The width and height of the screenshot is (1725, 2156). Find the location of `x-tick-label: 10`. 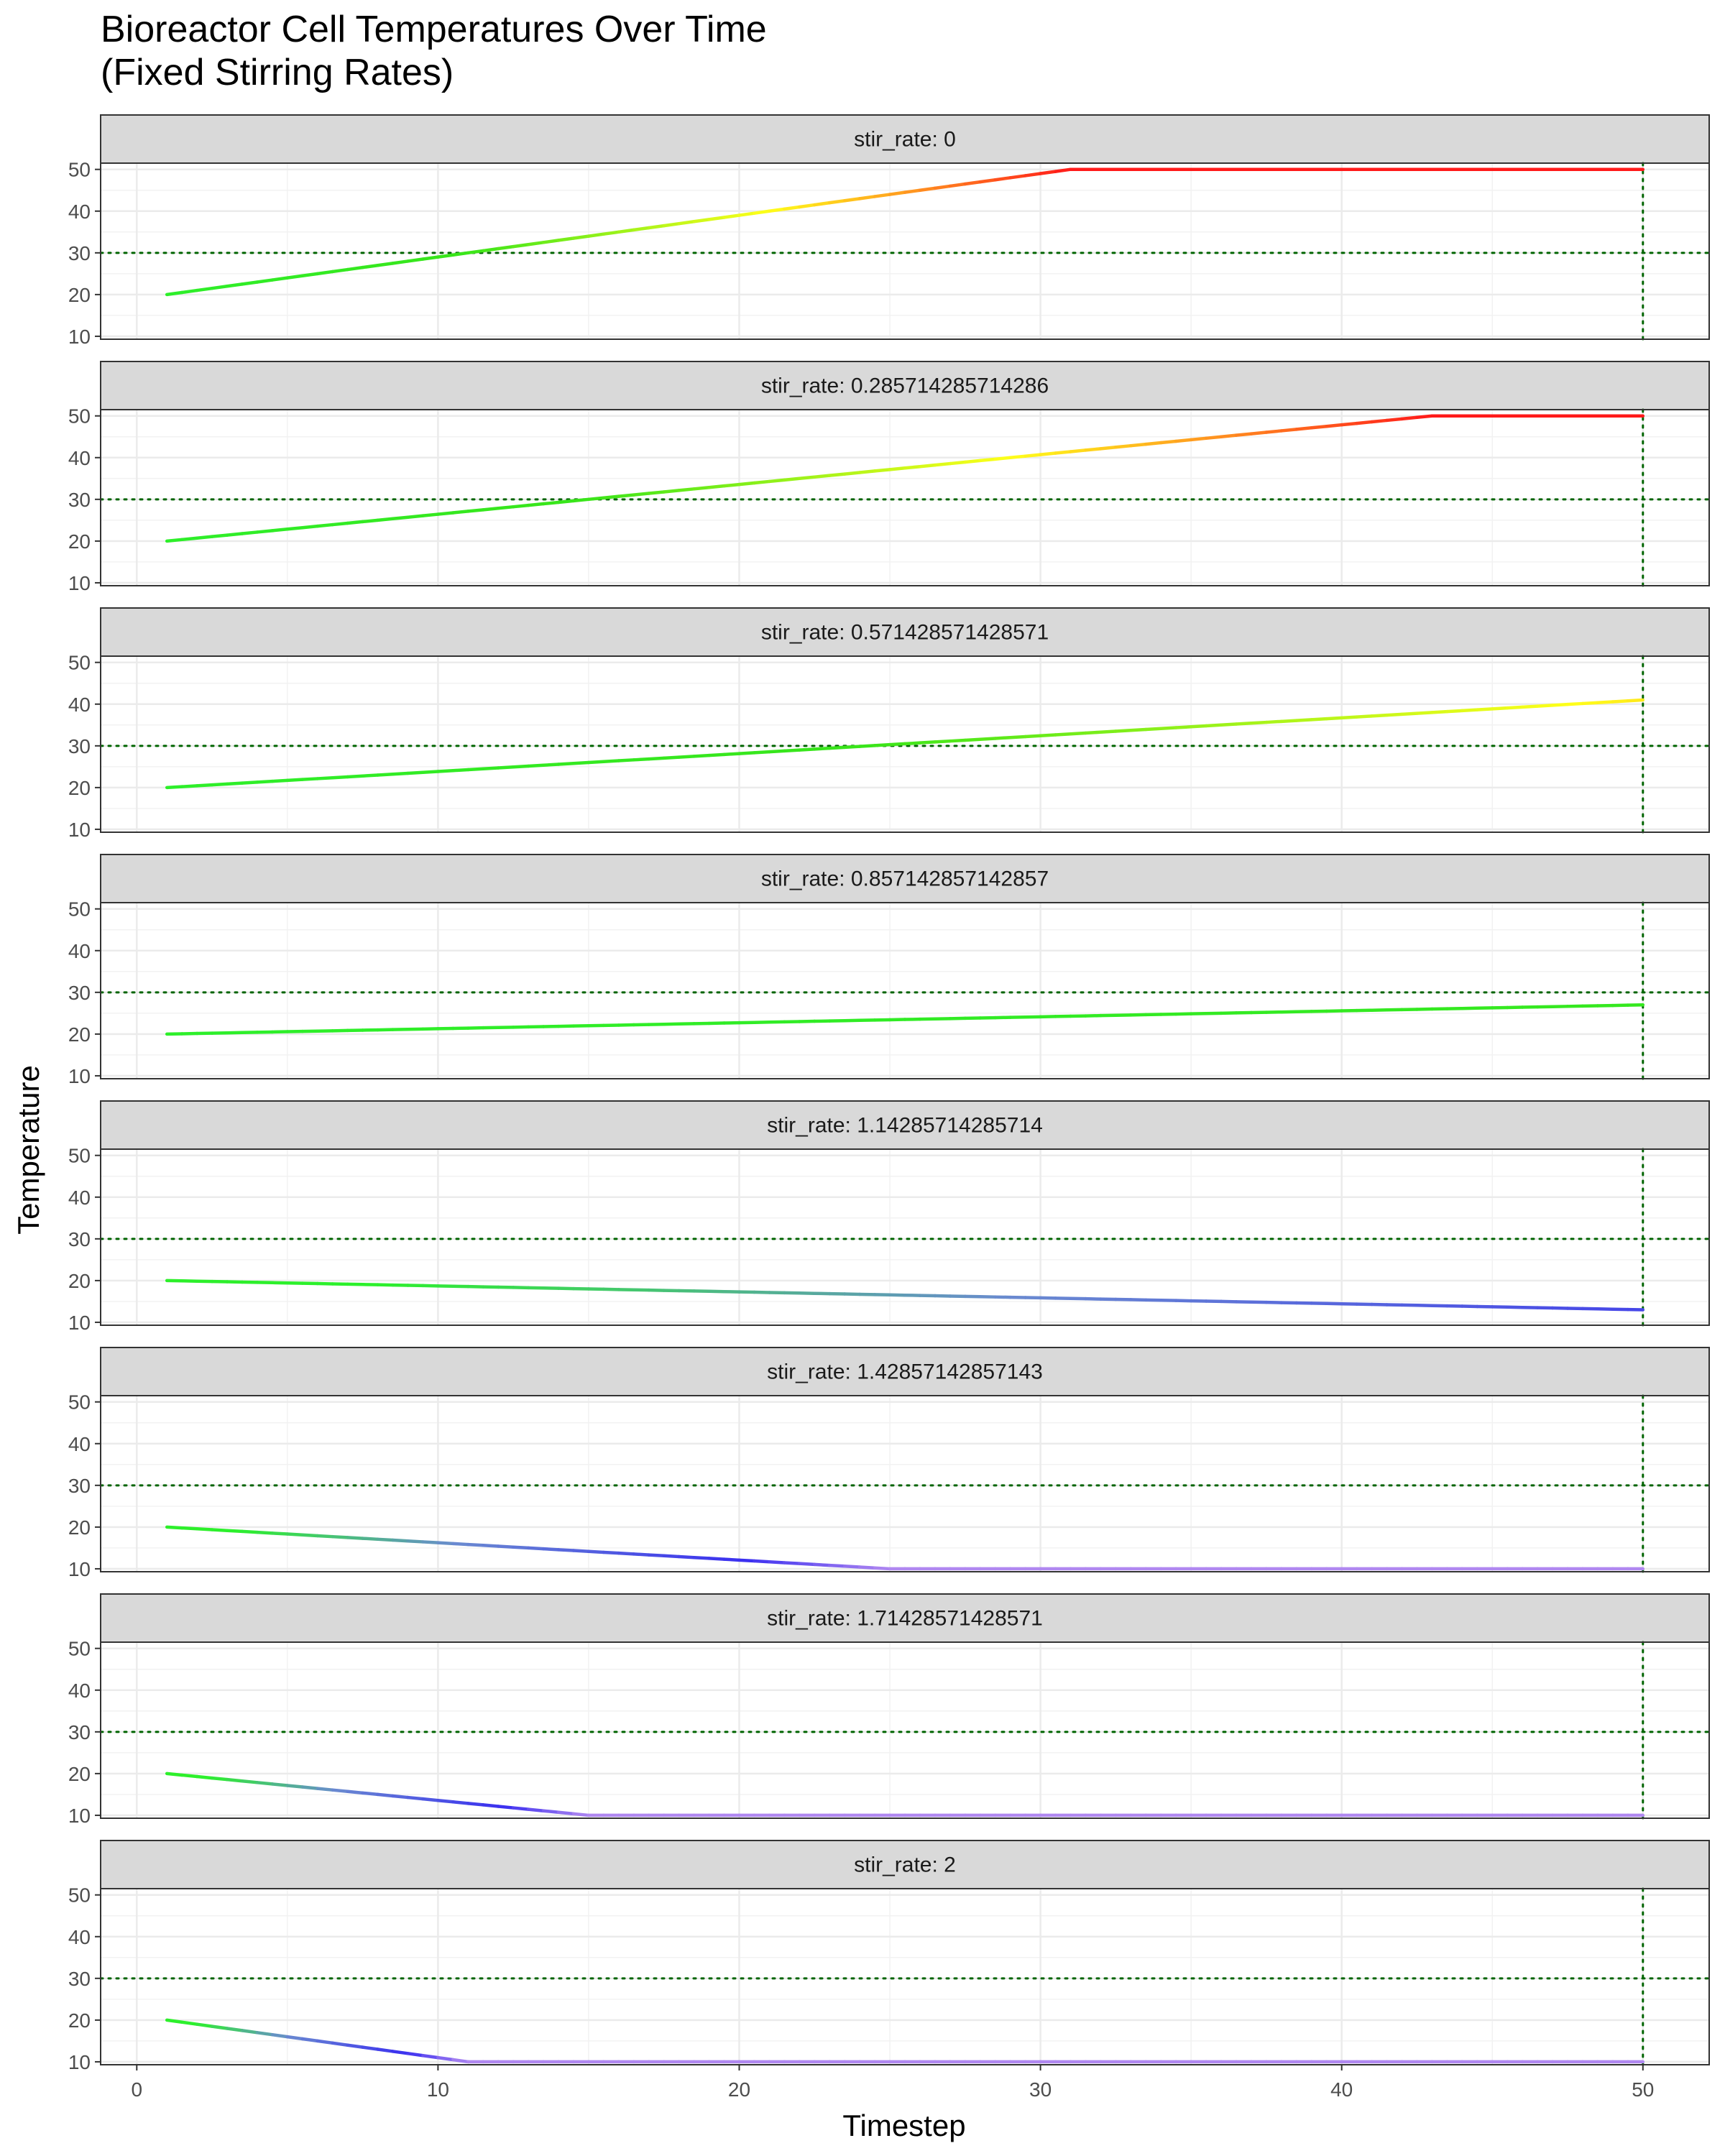

x-tick-label: 10 is located at coordinates (438, 2089).